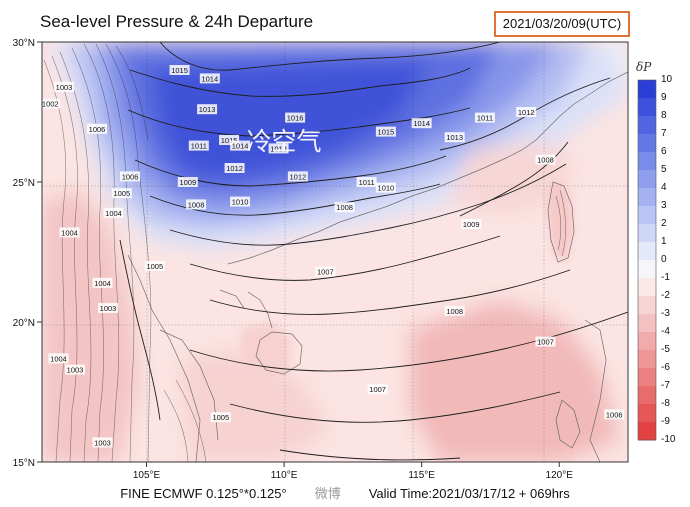 Image resolution: width=690 pixels, height=507 pixels. I want to click on lat-tick-label: 30°N, so click(24, 43).